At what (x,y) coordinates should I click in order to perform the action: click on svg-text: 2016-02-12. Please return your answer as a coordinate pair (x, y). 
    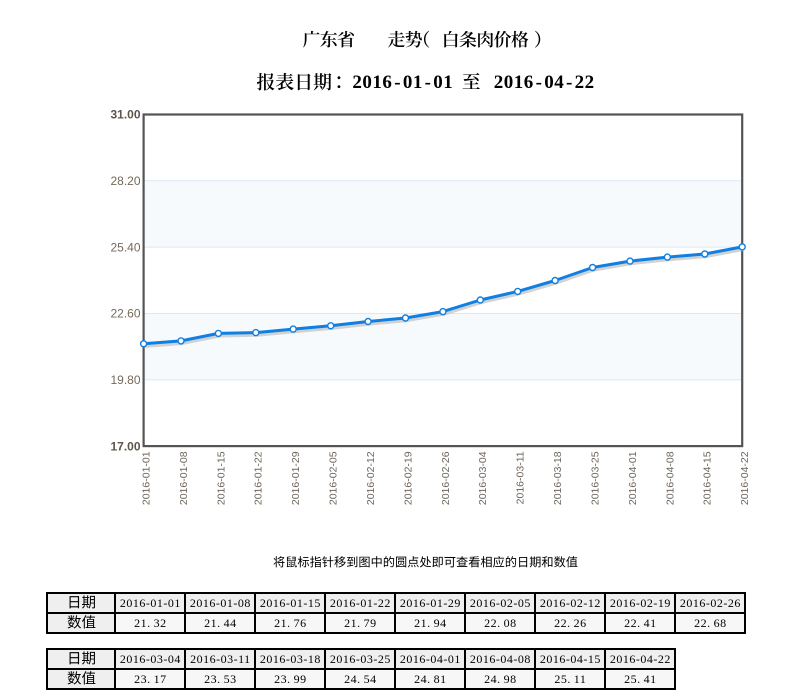
    Looking at the image, I should click on (371, 478).